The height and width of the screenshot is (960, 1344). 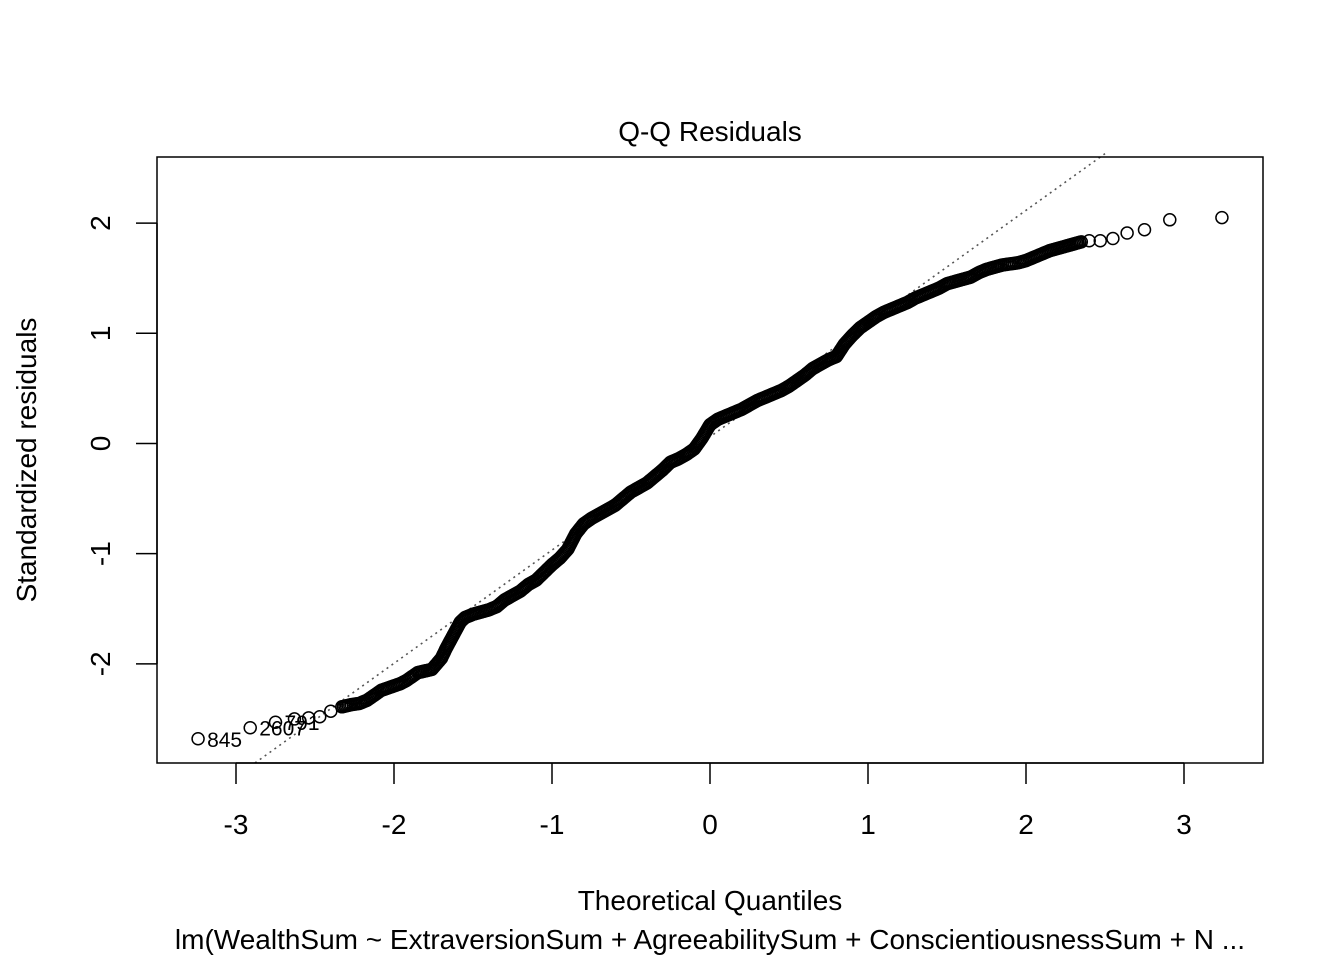 What do you see at coordinates (708, 801) in the screenshot?
I see `x-axis: -3 -2 -1 0 1 2 3` at bounding box center [708, 801].